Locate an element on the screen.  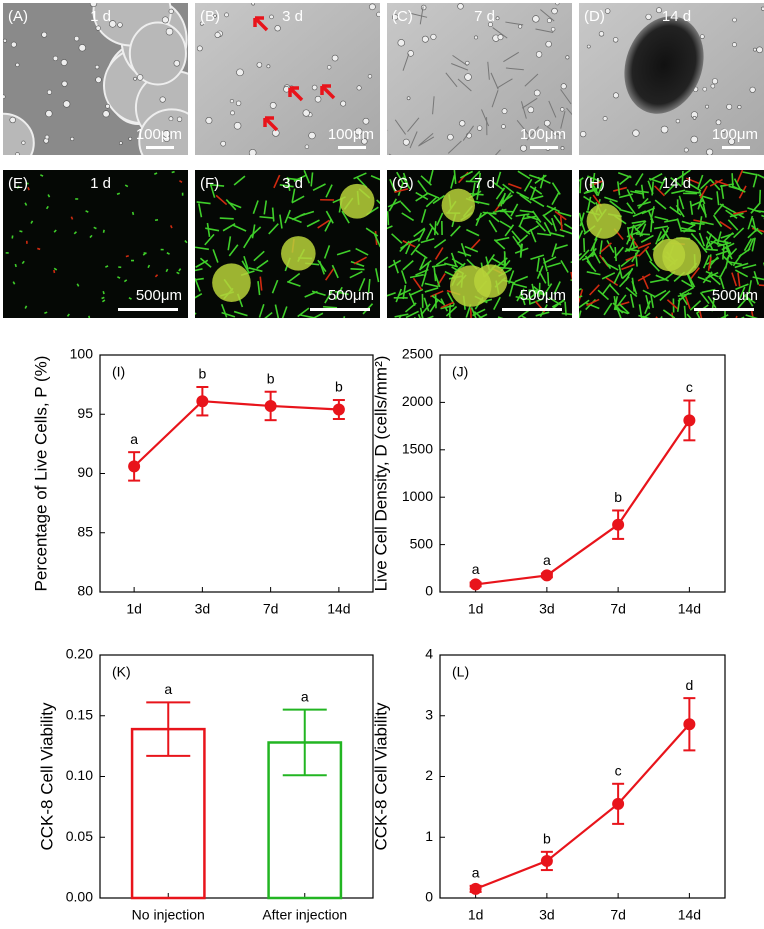
panel-label: (D) is located at coordinates (594, 16).